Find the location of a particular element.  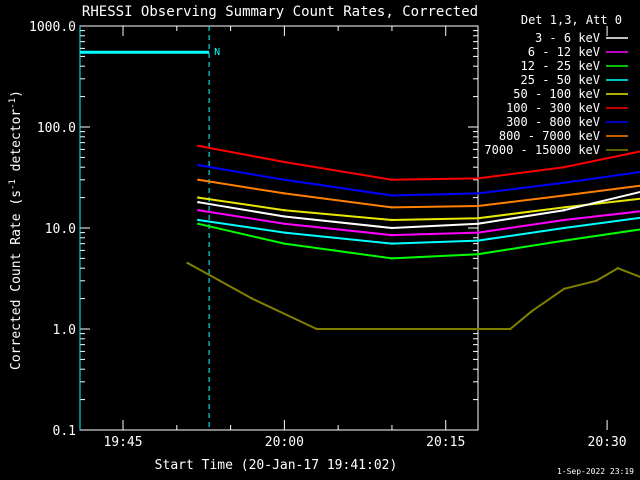

legend-label: 7000 - 15000 keV is located at coordinates (542, 150).